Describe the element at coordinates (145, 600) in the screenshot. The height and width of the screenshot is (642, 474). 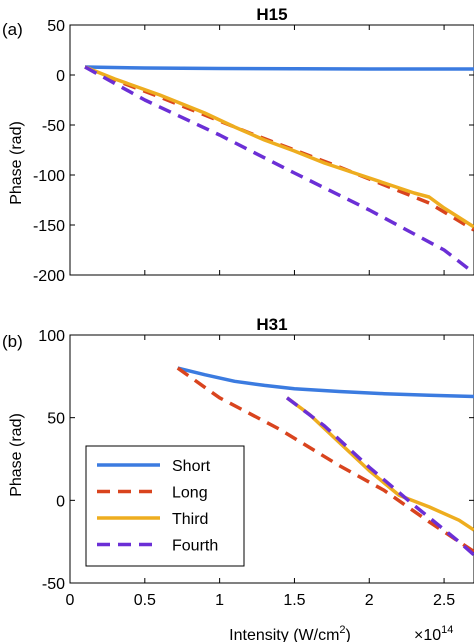
I see `x-tick-label: 0.5` at that location.